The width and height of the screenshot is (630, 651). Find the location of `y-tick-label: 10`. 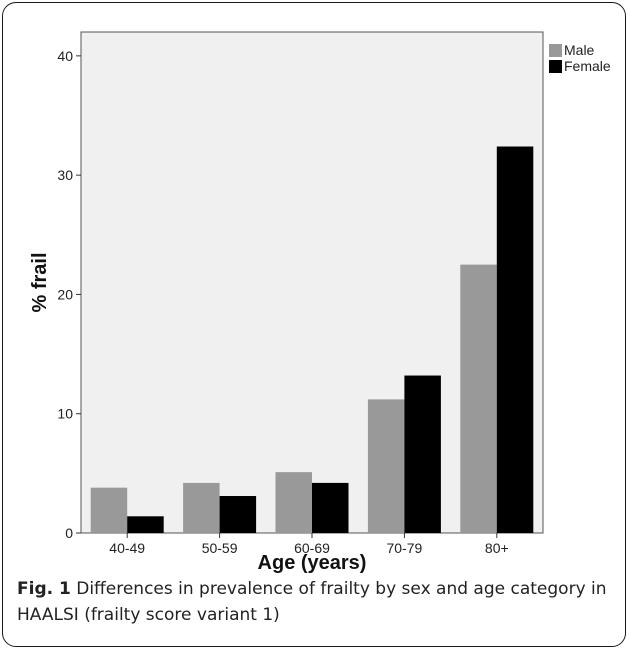

y-tick-label: 10 is located at coordinates (65, 414).